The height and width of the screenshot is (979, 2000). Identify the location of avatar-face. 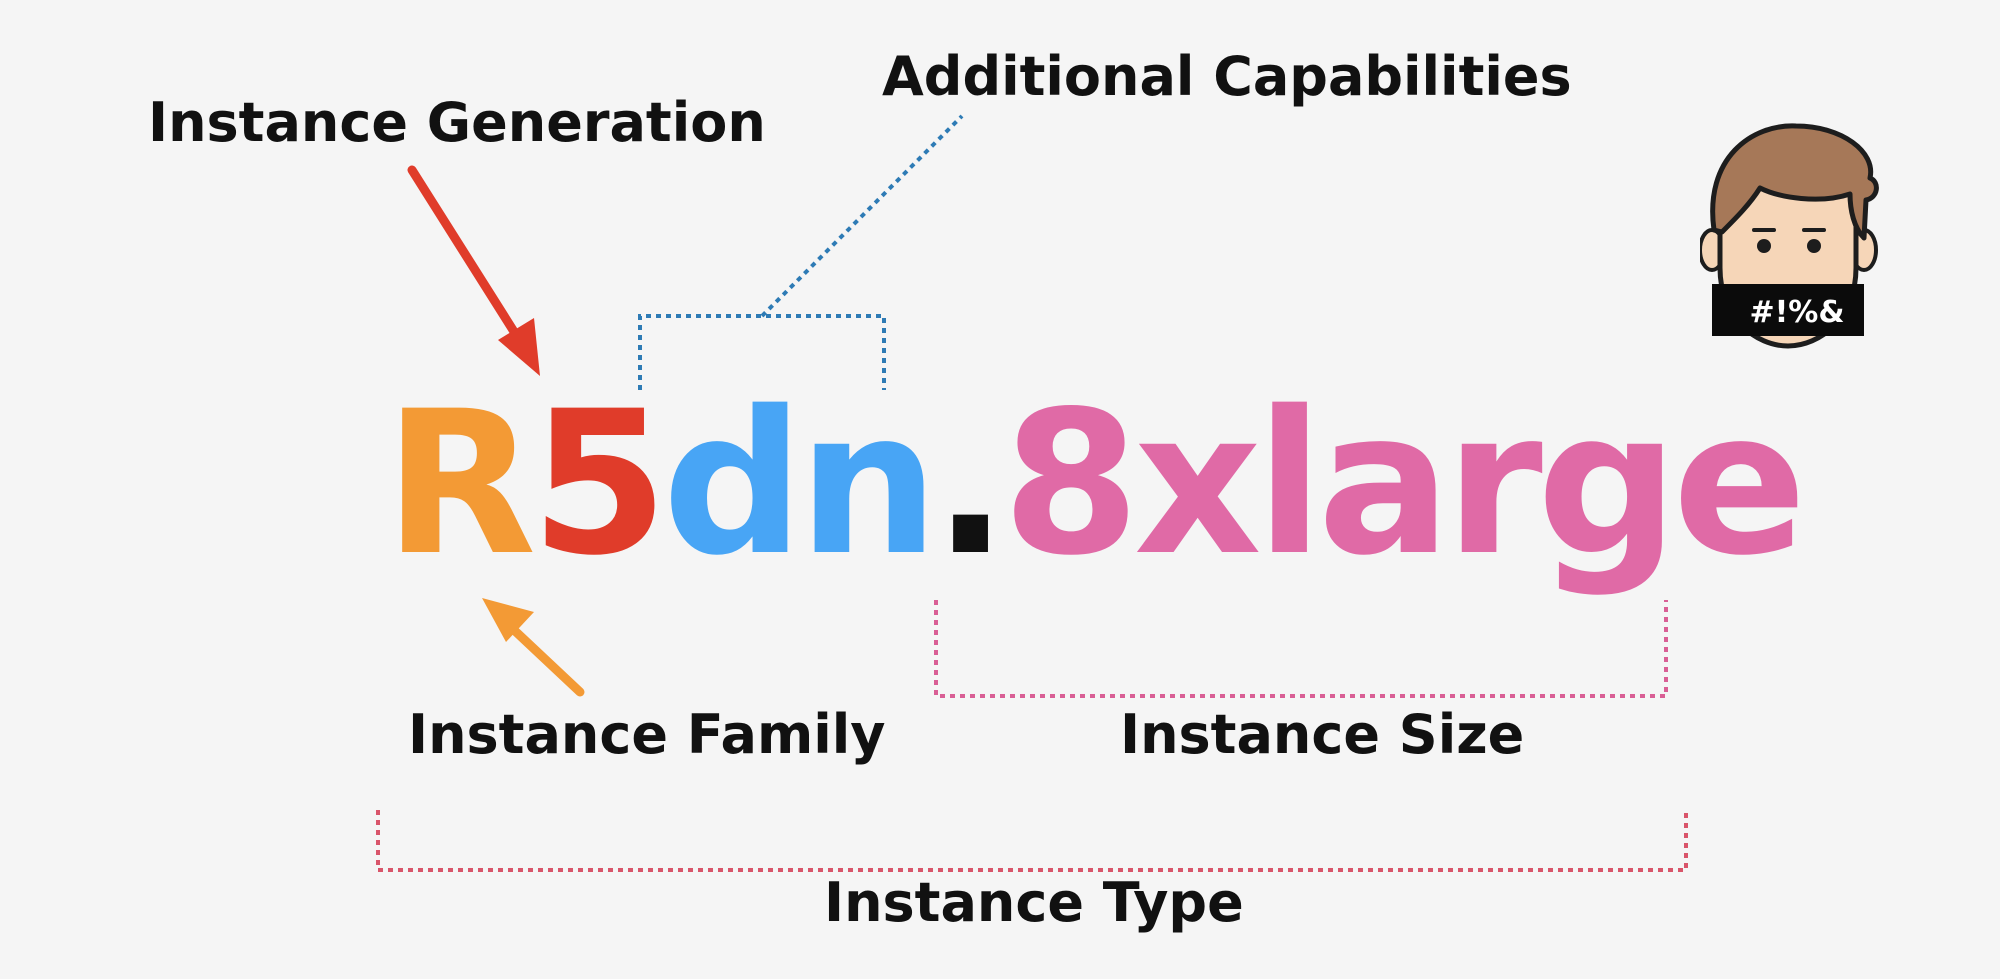
(1789, 236).